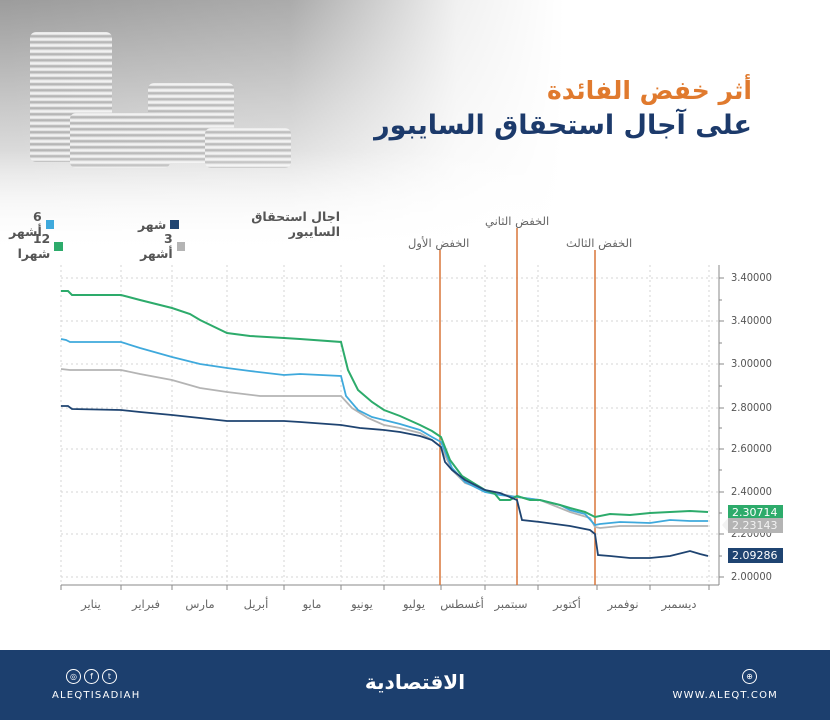 This screenshot has width=830, height=720. Describe the element at coordinates (749, 676) in the screenshot. I see `globe-icon: ⊕` at that location.